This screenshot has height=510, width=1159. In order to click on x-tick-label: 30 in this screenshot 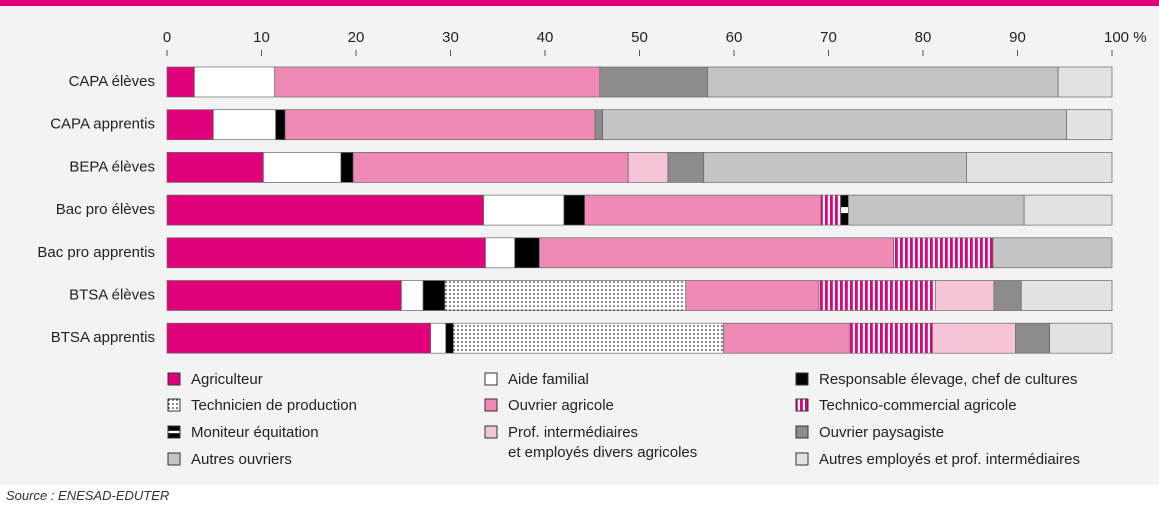, I will do `click(450, 37)`.